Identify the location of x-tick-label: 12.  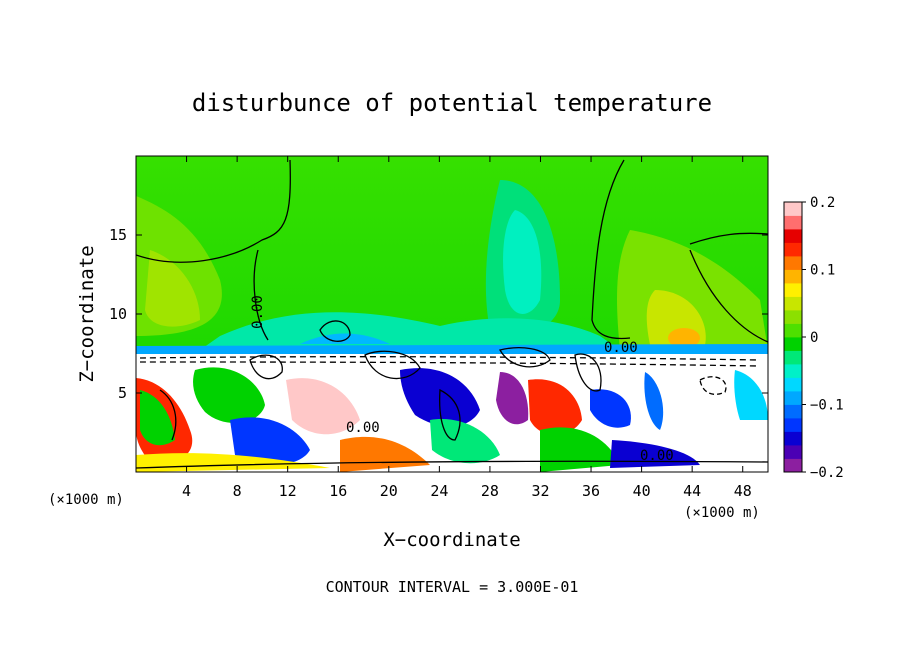
(288, 491).